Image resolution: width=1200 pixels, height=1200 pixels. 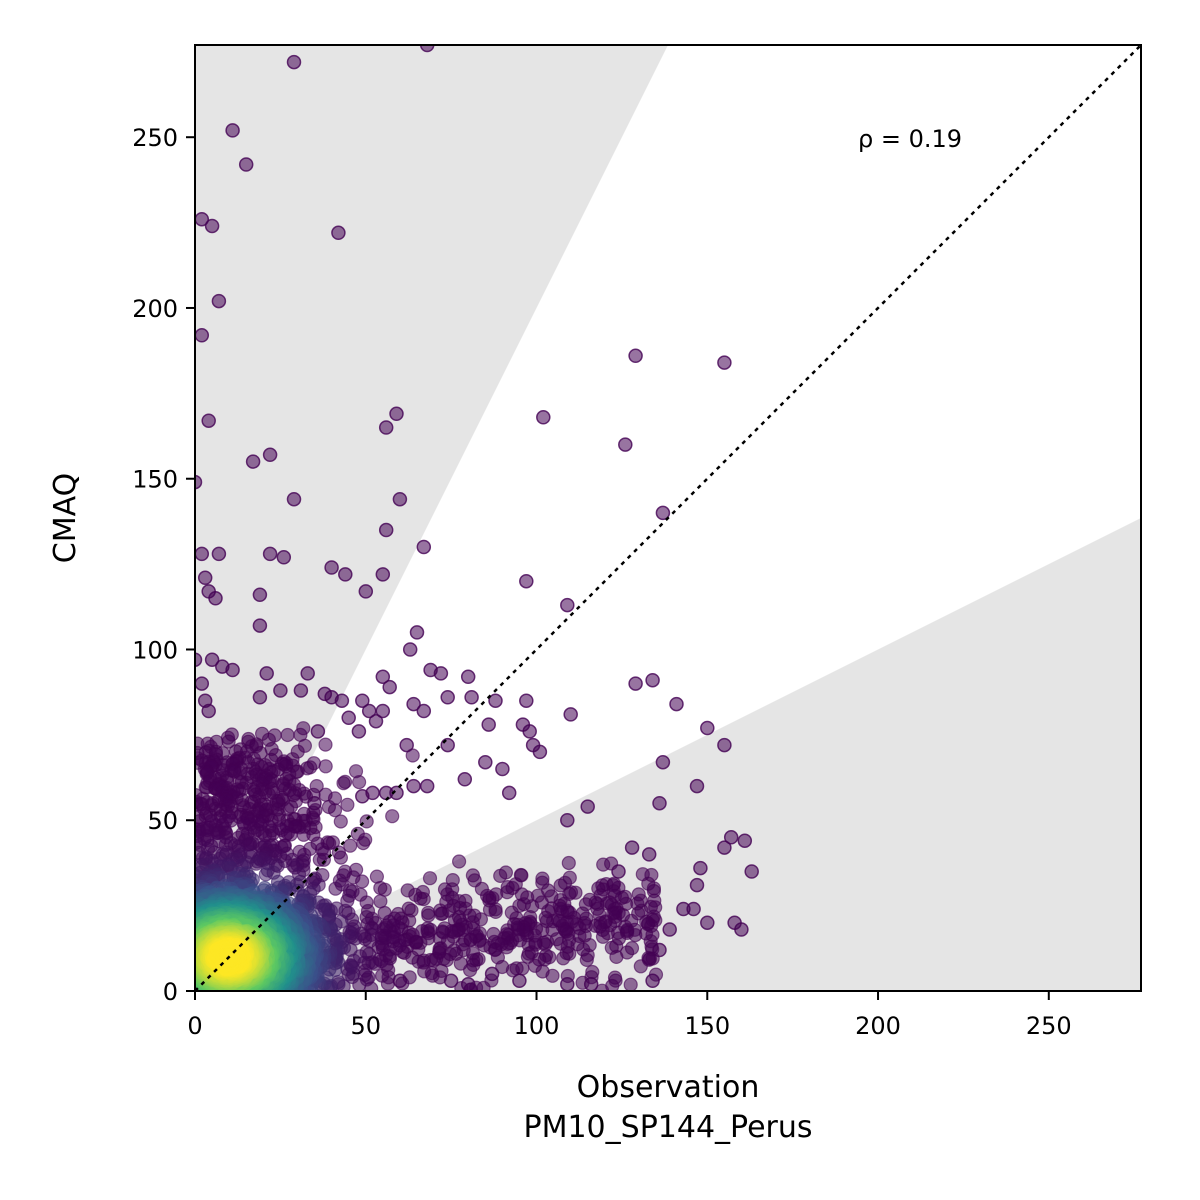 What do you see at coordinates (629, 1015) in the screenshot?
I see `x-axis-ticks: 0 50 100 150 200 250` at bounding box center [629, 1015].